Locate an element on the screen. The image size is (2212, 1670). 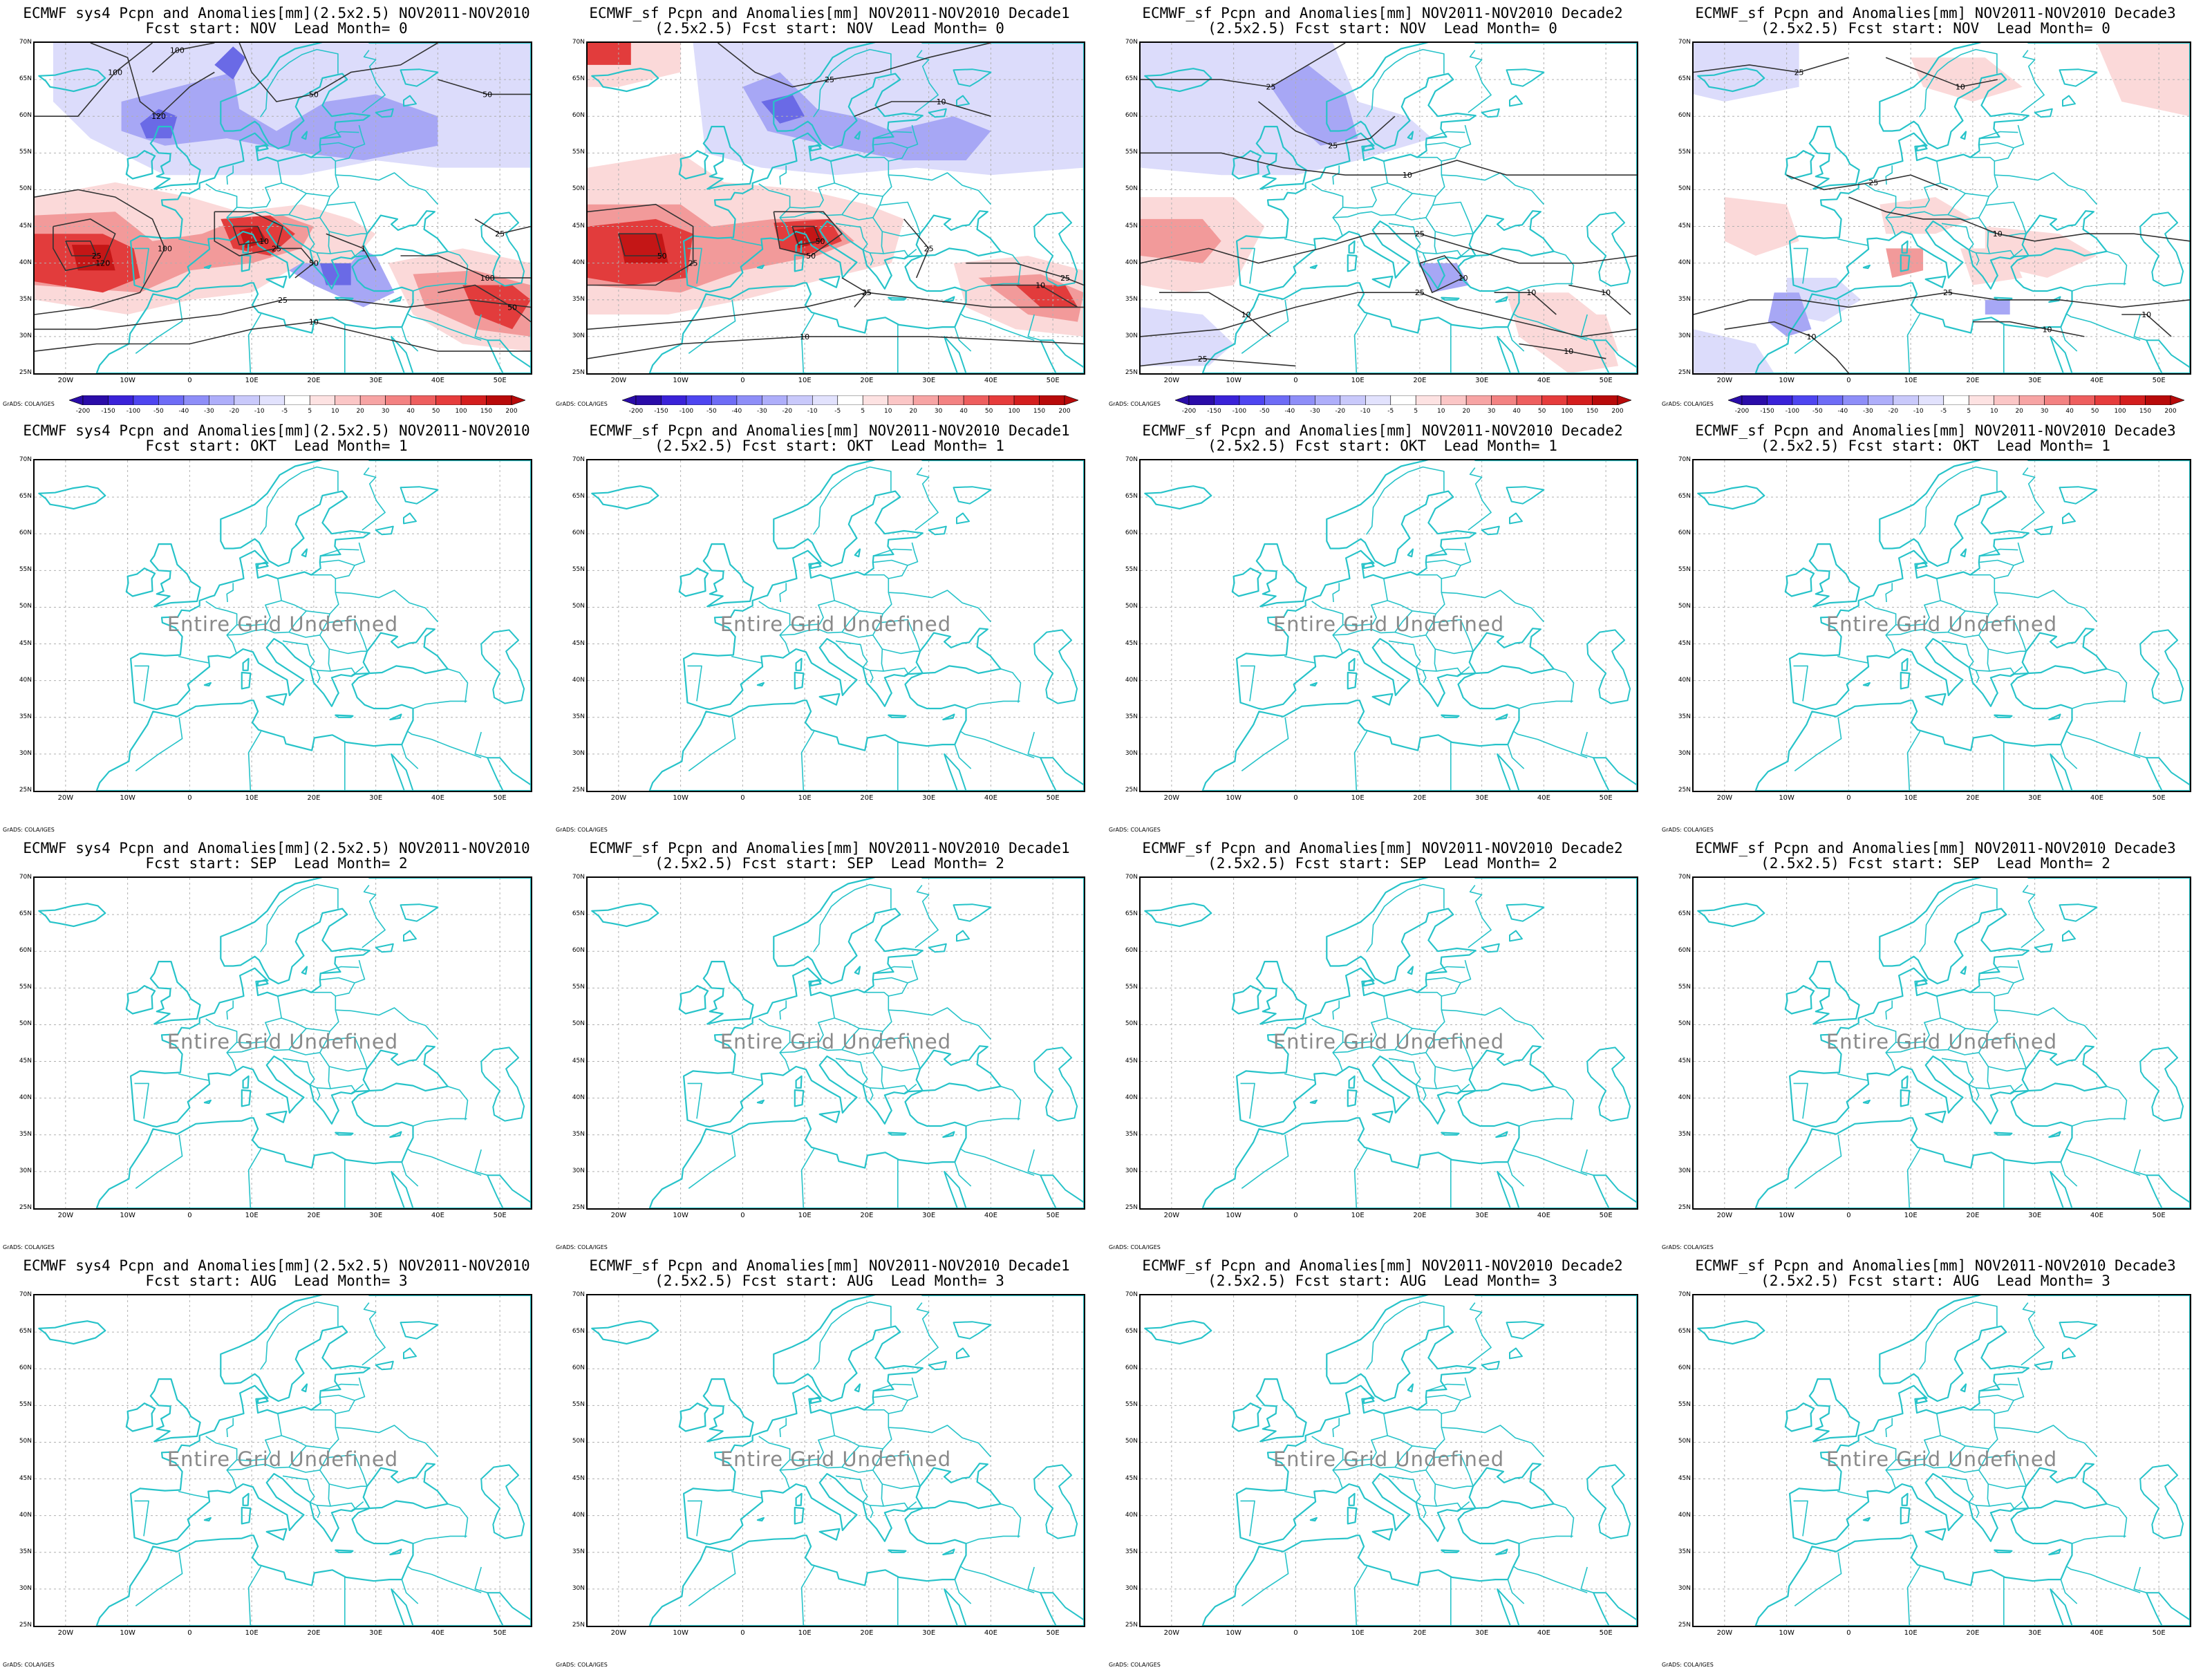
latitude-label: 25N is located at coordinates (1131, 1208).